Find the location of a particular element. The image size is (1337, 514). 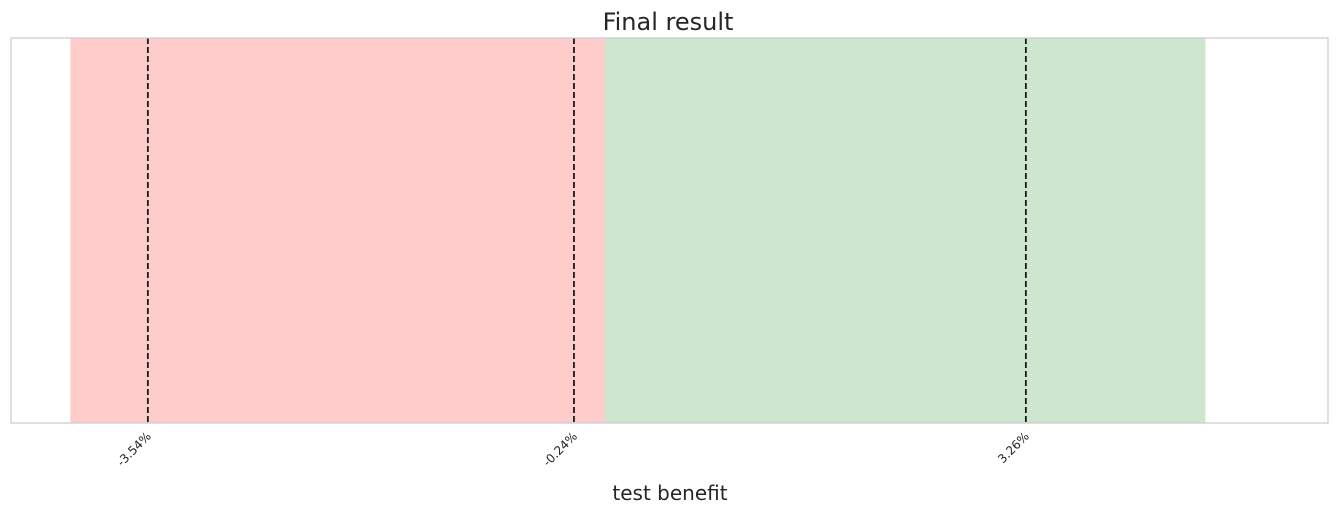

tick-labels-layer: -3.54% -0.24% 3.26% is located at coordinates (573, 449).